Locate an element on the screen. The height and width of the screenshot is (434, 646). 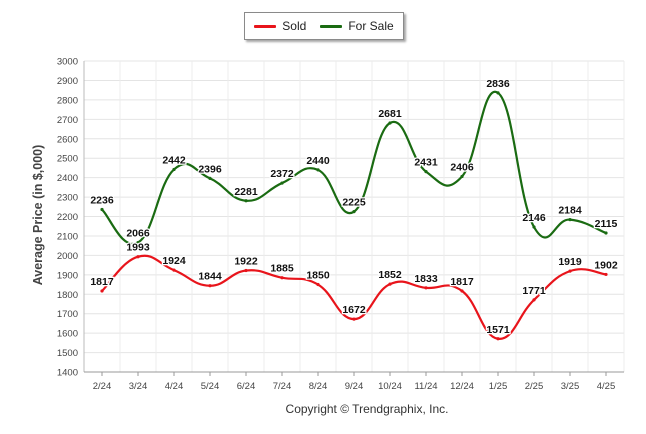
x-tick-label: 1/25 is located at coordinates (498, 386).